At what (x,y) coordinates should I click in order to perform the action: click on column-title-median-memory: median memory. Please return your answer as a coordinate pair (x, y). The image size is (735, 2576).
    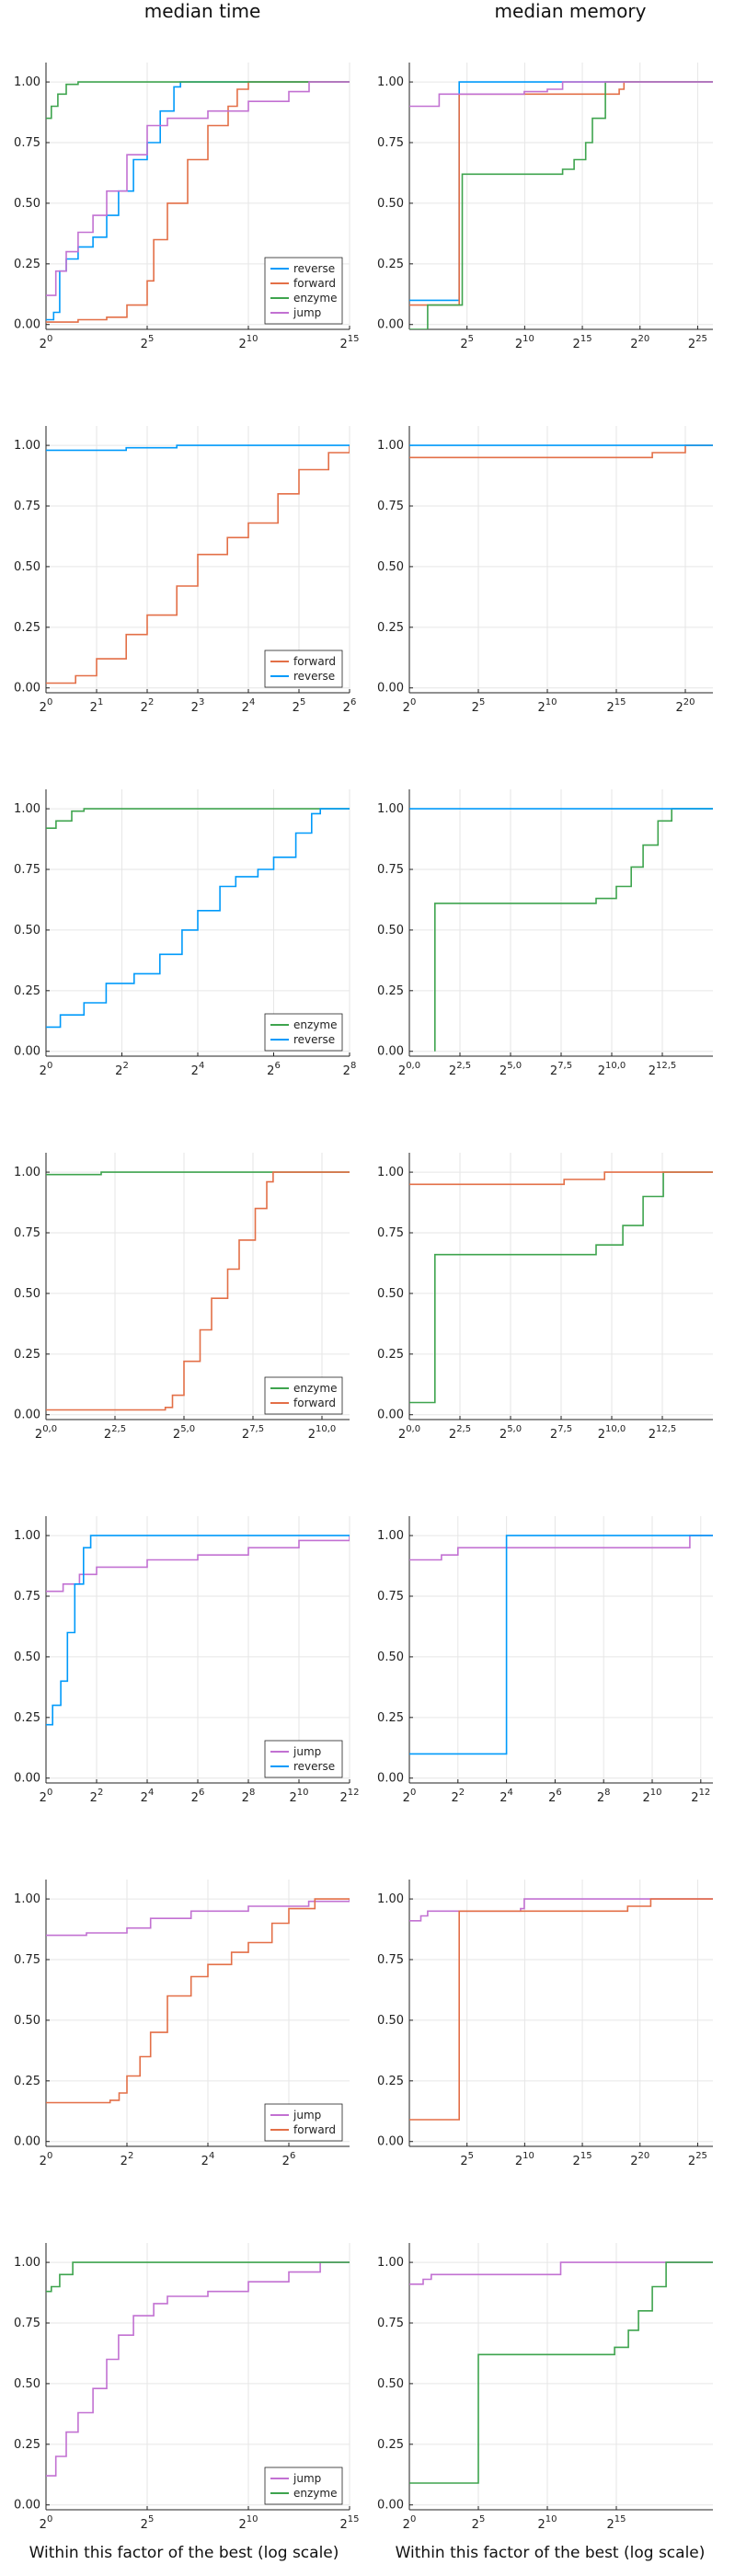
    Looking at the image, I should click on (570, 11).